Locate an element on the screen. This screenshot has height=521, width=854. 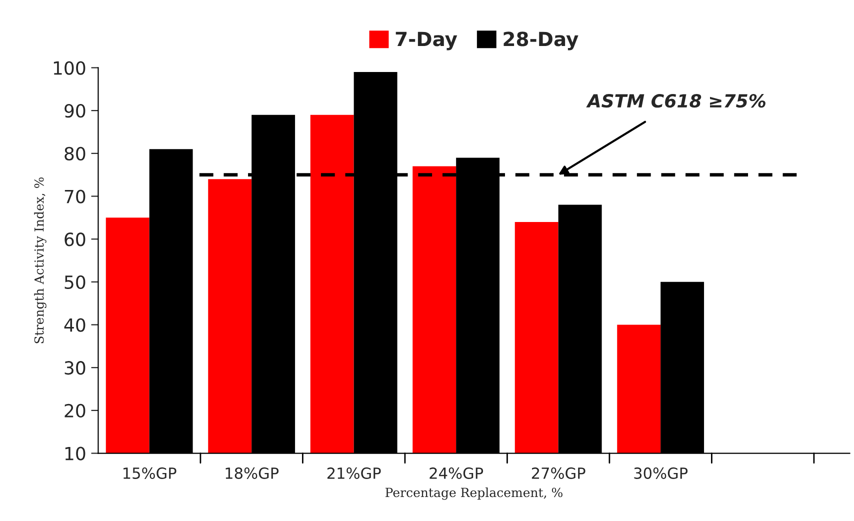
x-tick-label: 18%GP is located at coordinates (252, 473).